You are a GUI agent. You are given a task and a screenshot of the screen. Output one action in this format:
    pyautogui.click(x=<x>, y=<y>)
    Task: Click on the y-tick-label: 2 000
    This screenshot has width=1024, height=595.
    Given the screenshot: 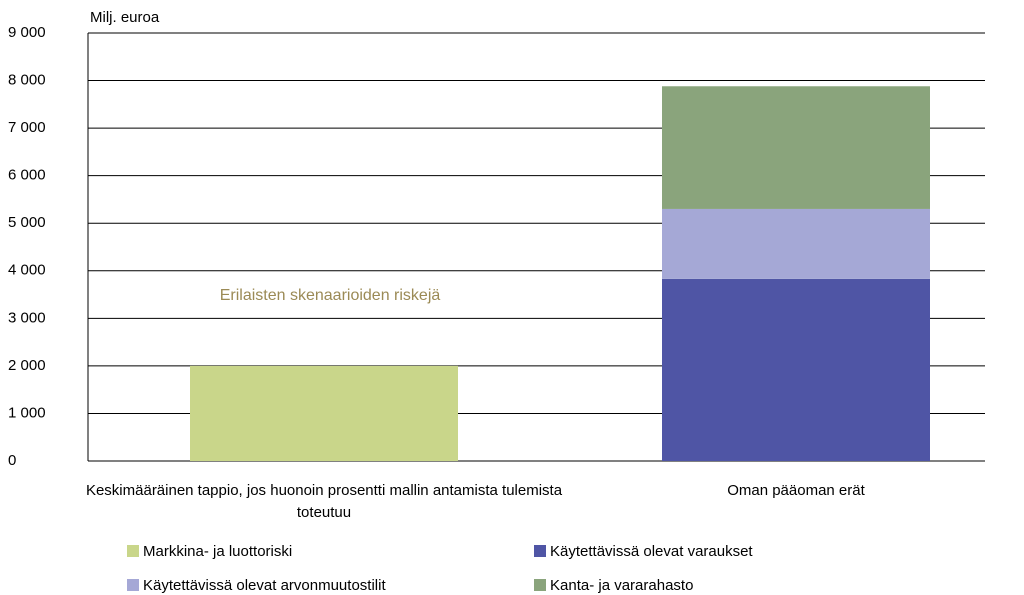 What is the action you would take?
    pyautogui.click(x=27, y=365)
    